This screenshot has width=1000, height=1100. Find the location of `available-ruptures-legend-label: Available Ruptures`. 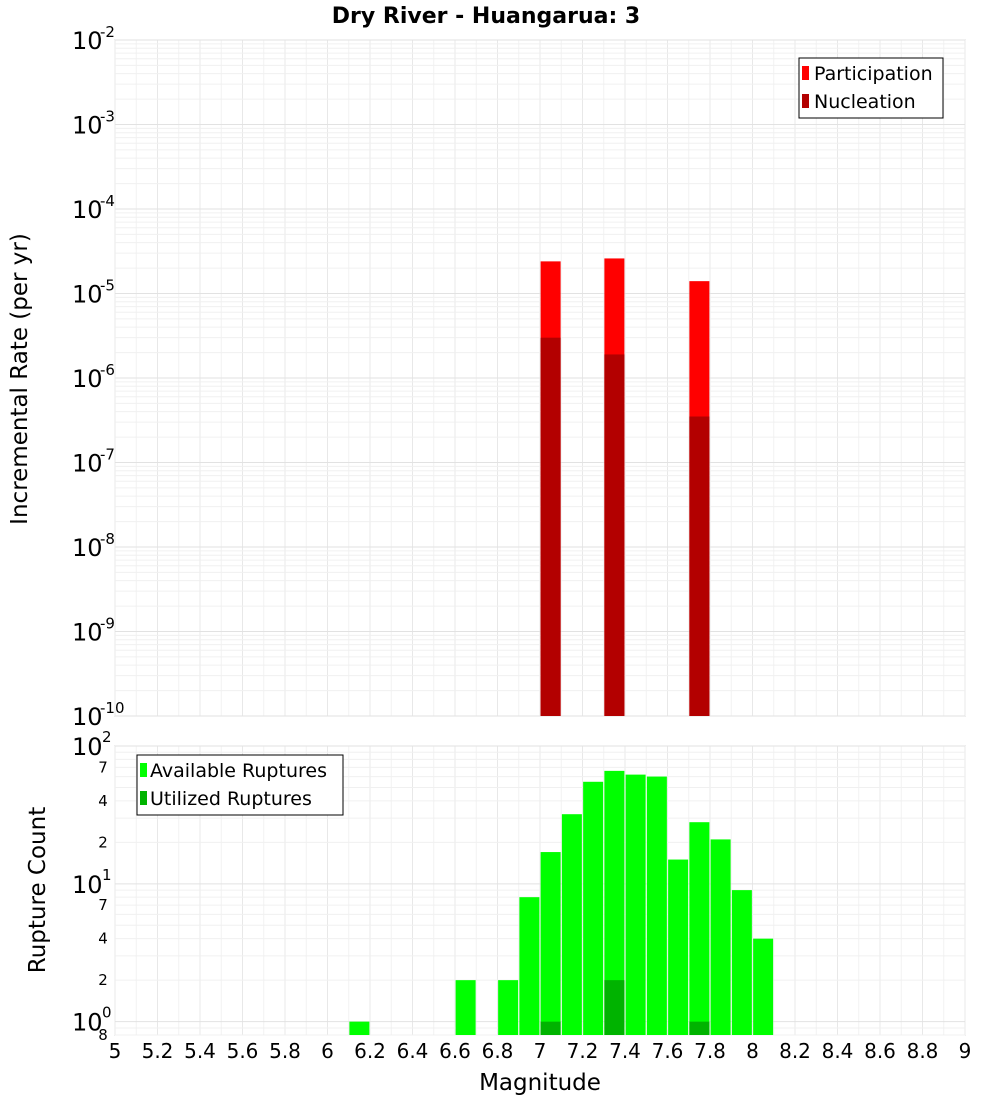

available-ruptures-legend-label: Available Ruptures is located at coordinates (238, 771).